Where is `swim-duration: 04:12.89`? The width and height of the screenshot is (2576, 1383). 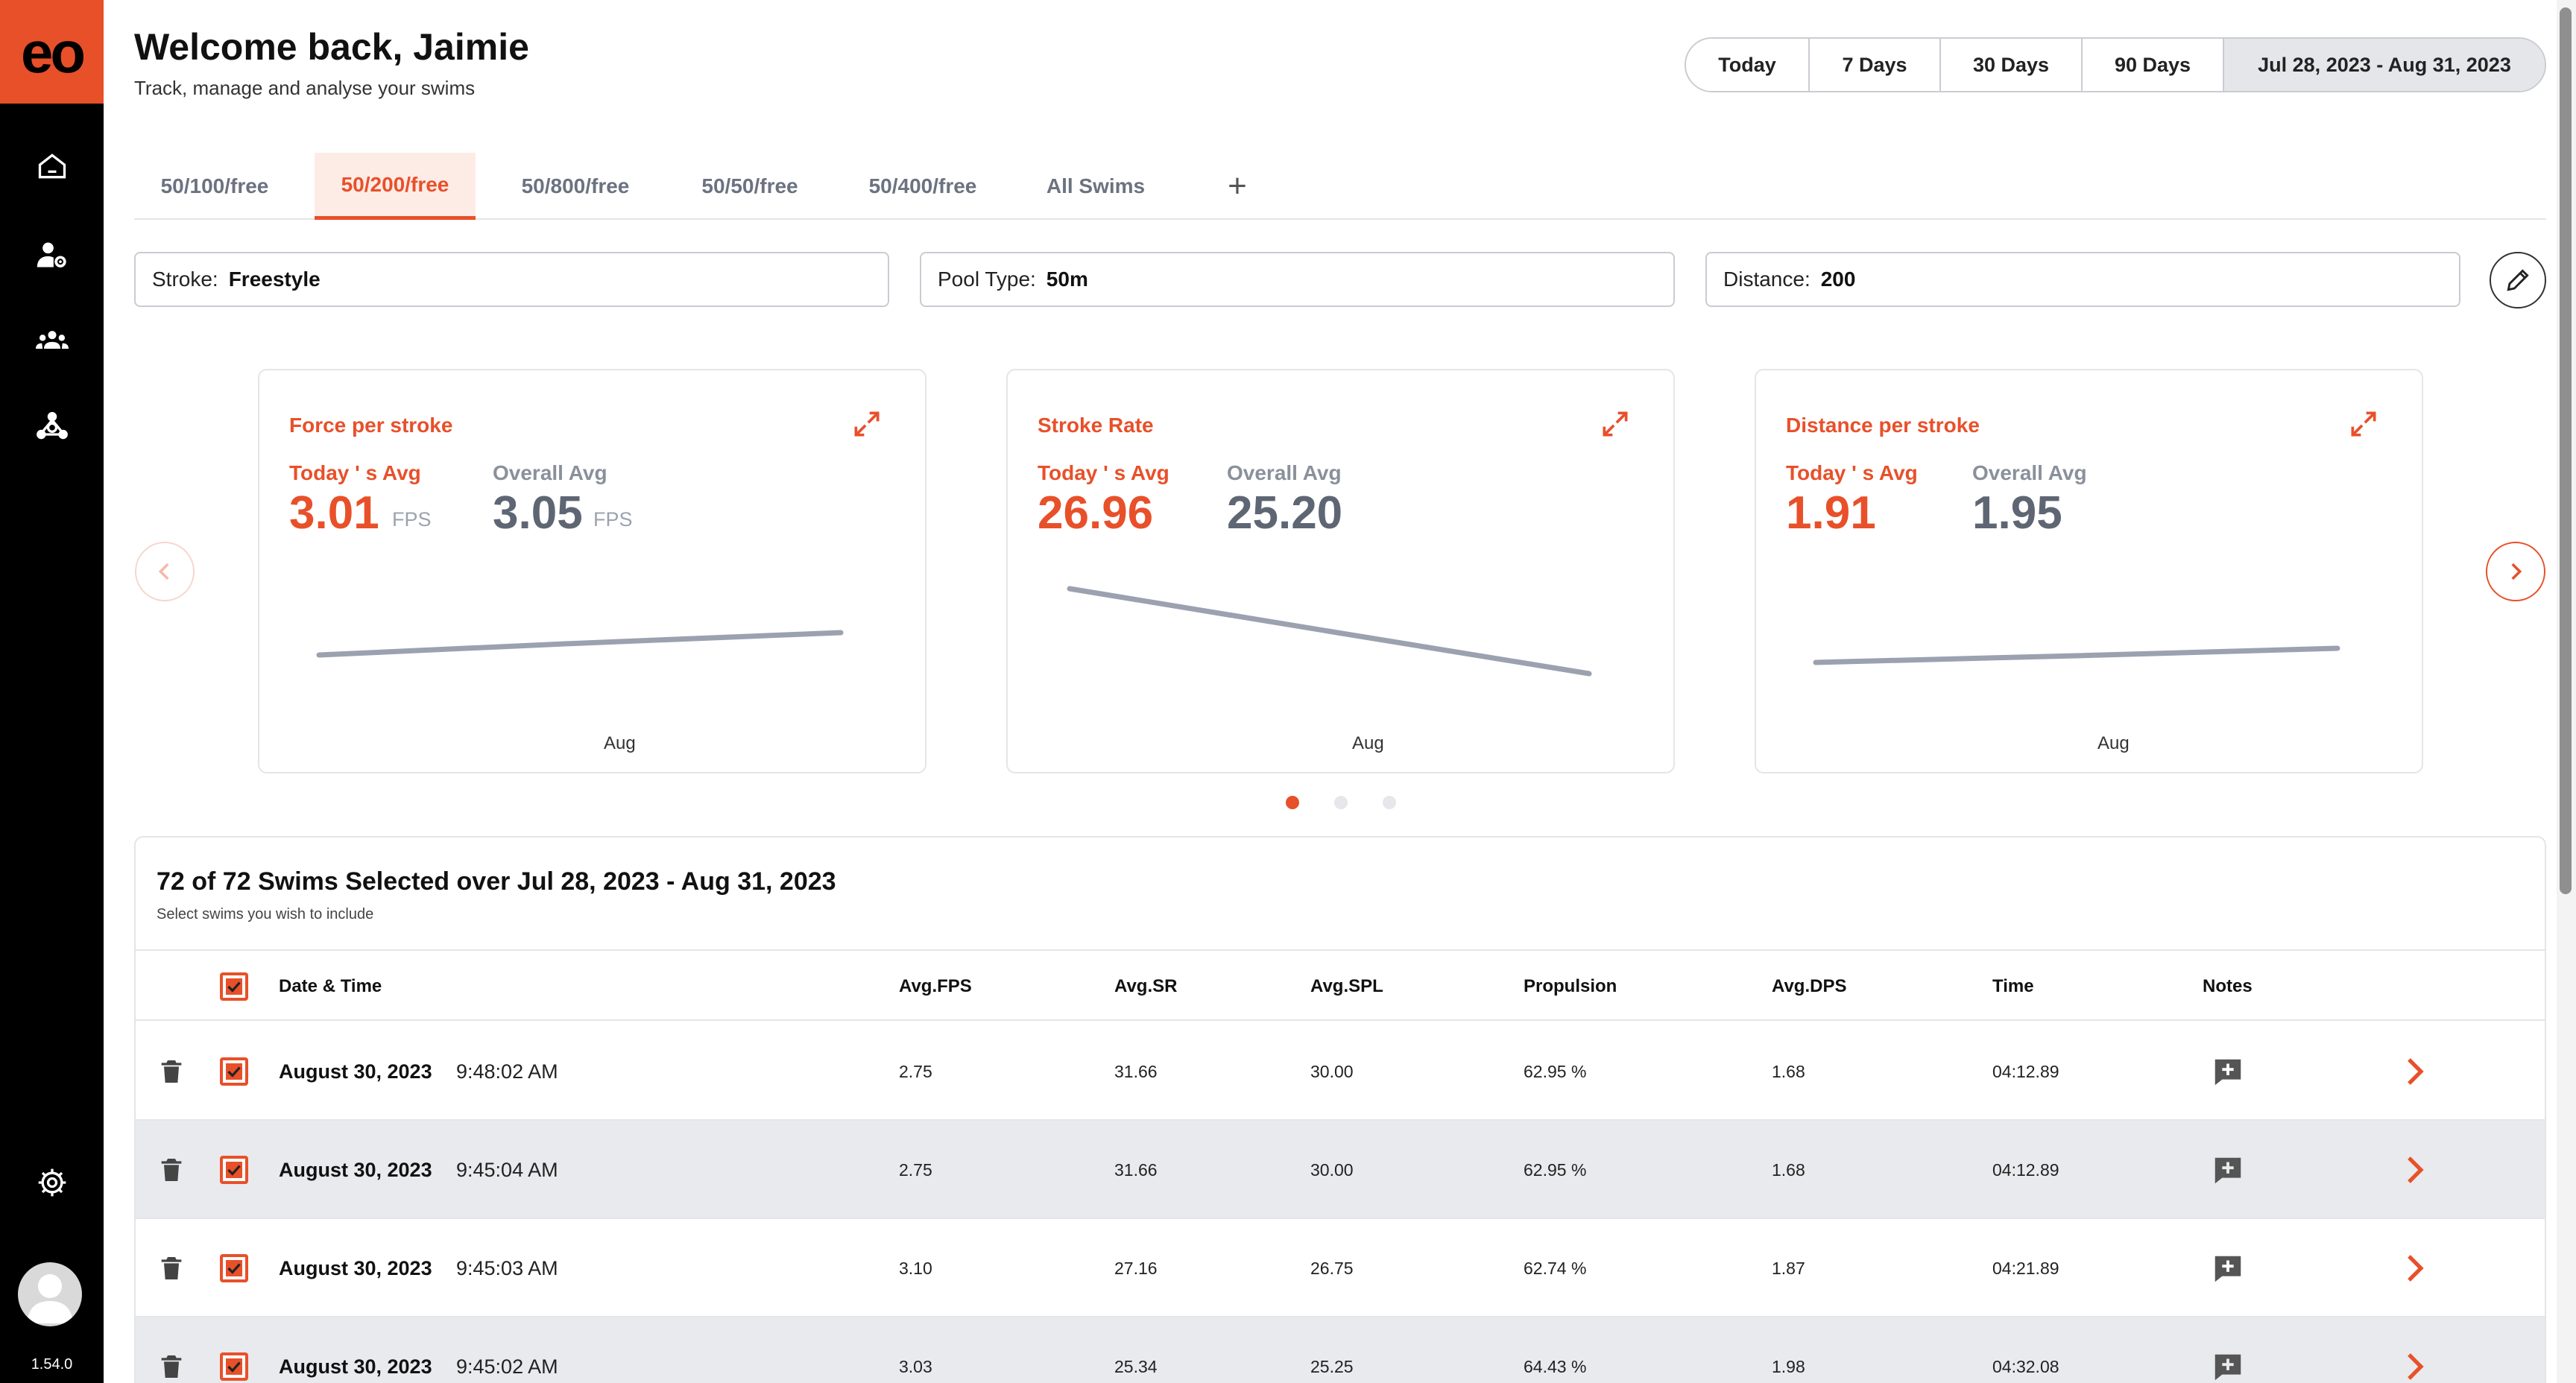 swim-duration: 04:12.89 is located at coordinates (2025, 1169).